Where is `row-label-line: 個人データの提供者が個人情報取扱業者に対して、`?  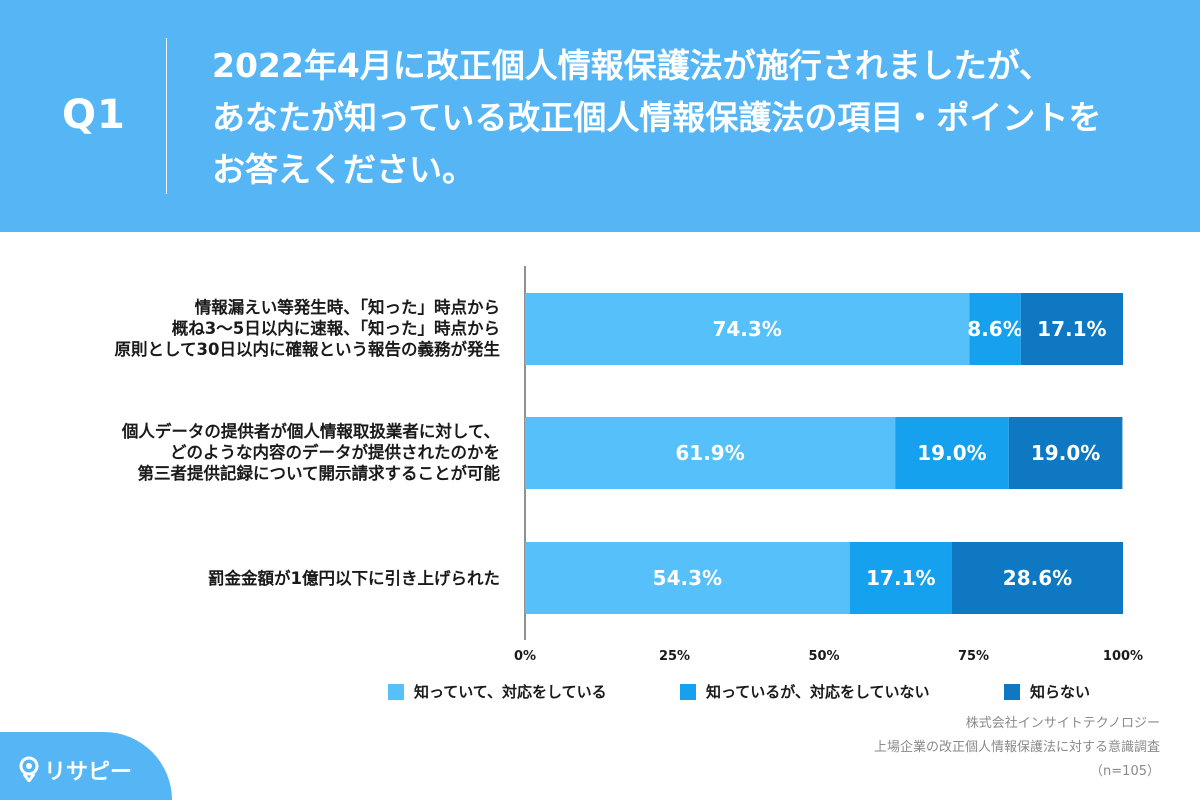 row-label-line: 個人データの提供者が個人情報取扱業者に対して、 is located at coordinates (310, 431).